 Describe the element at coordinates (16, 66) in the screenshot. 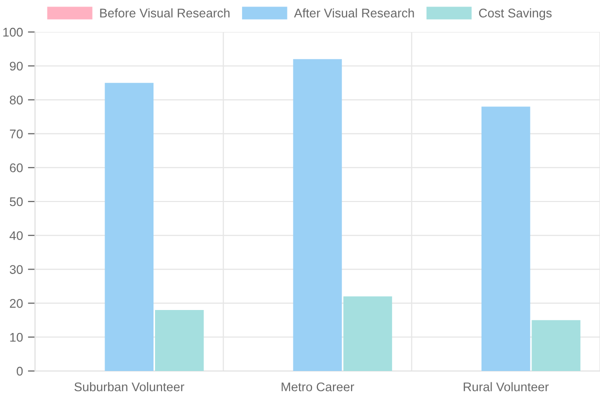

I see `y-tick-label: 90` at that location.